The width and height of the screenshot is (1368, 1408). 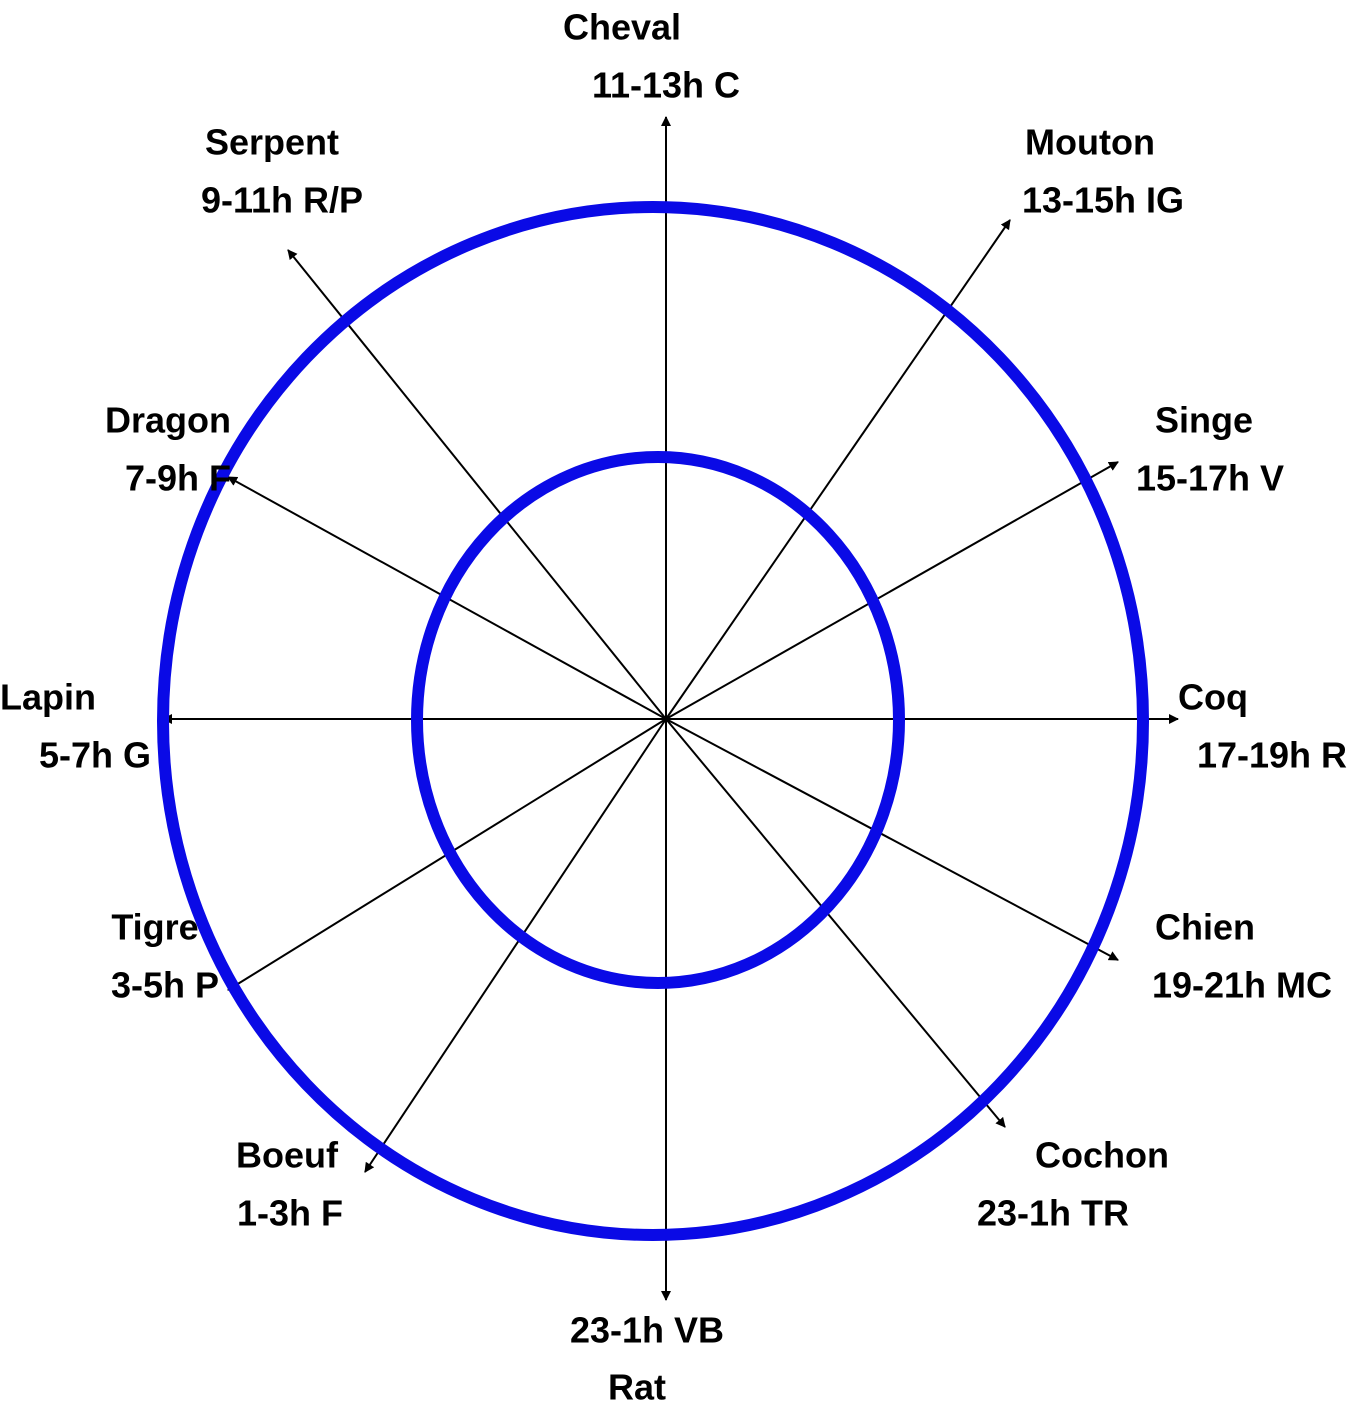 What do you see at coordinates (290, 1213) in the screenshot?
I see `node-time: 1-3h F` at bounding box center [290, 1213].